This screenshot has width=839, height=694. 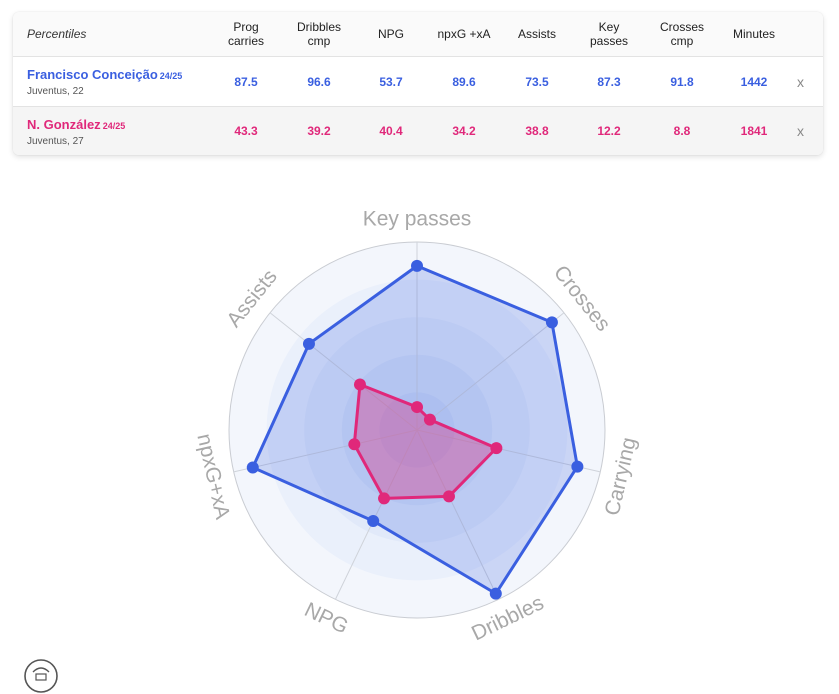 What do you see at coordinates (64, 124) in the screenshot?
I see `player-2-name: N. González` at bounding box center [64, 124].